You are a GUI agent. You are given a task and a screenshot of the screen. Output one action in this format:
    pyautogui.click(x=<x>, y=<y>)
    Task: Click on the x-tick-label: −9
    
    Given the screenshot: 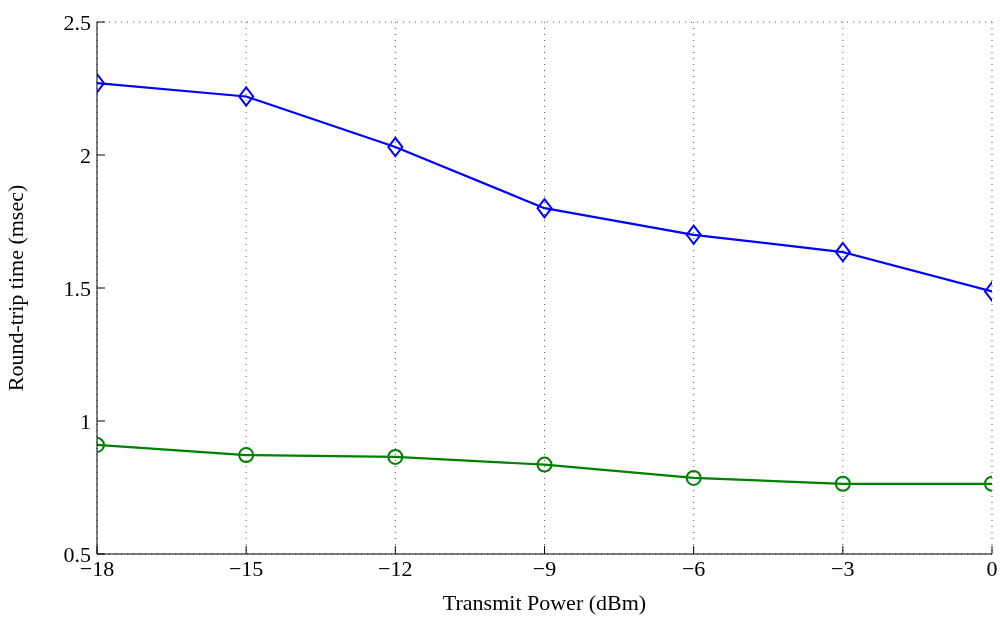 What is the action you would take?
    pyautogui.click(x=544, y=568)
    